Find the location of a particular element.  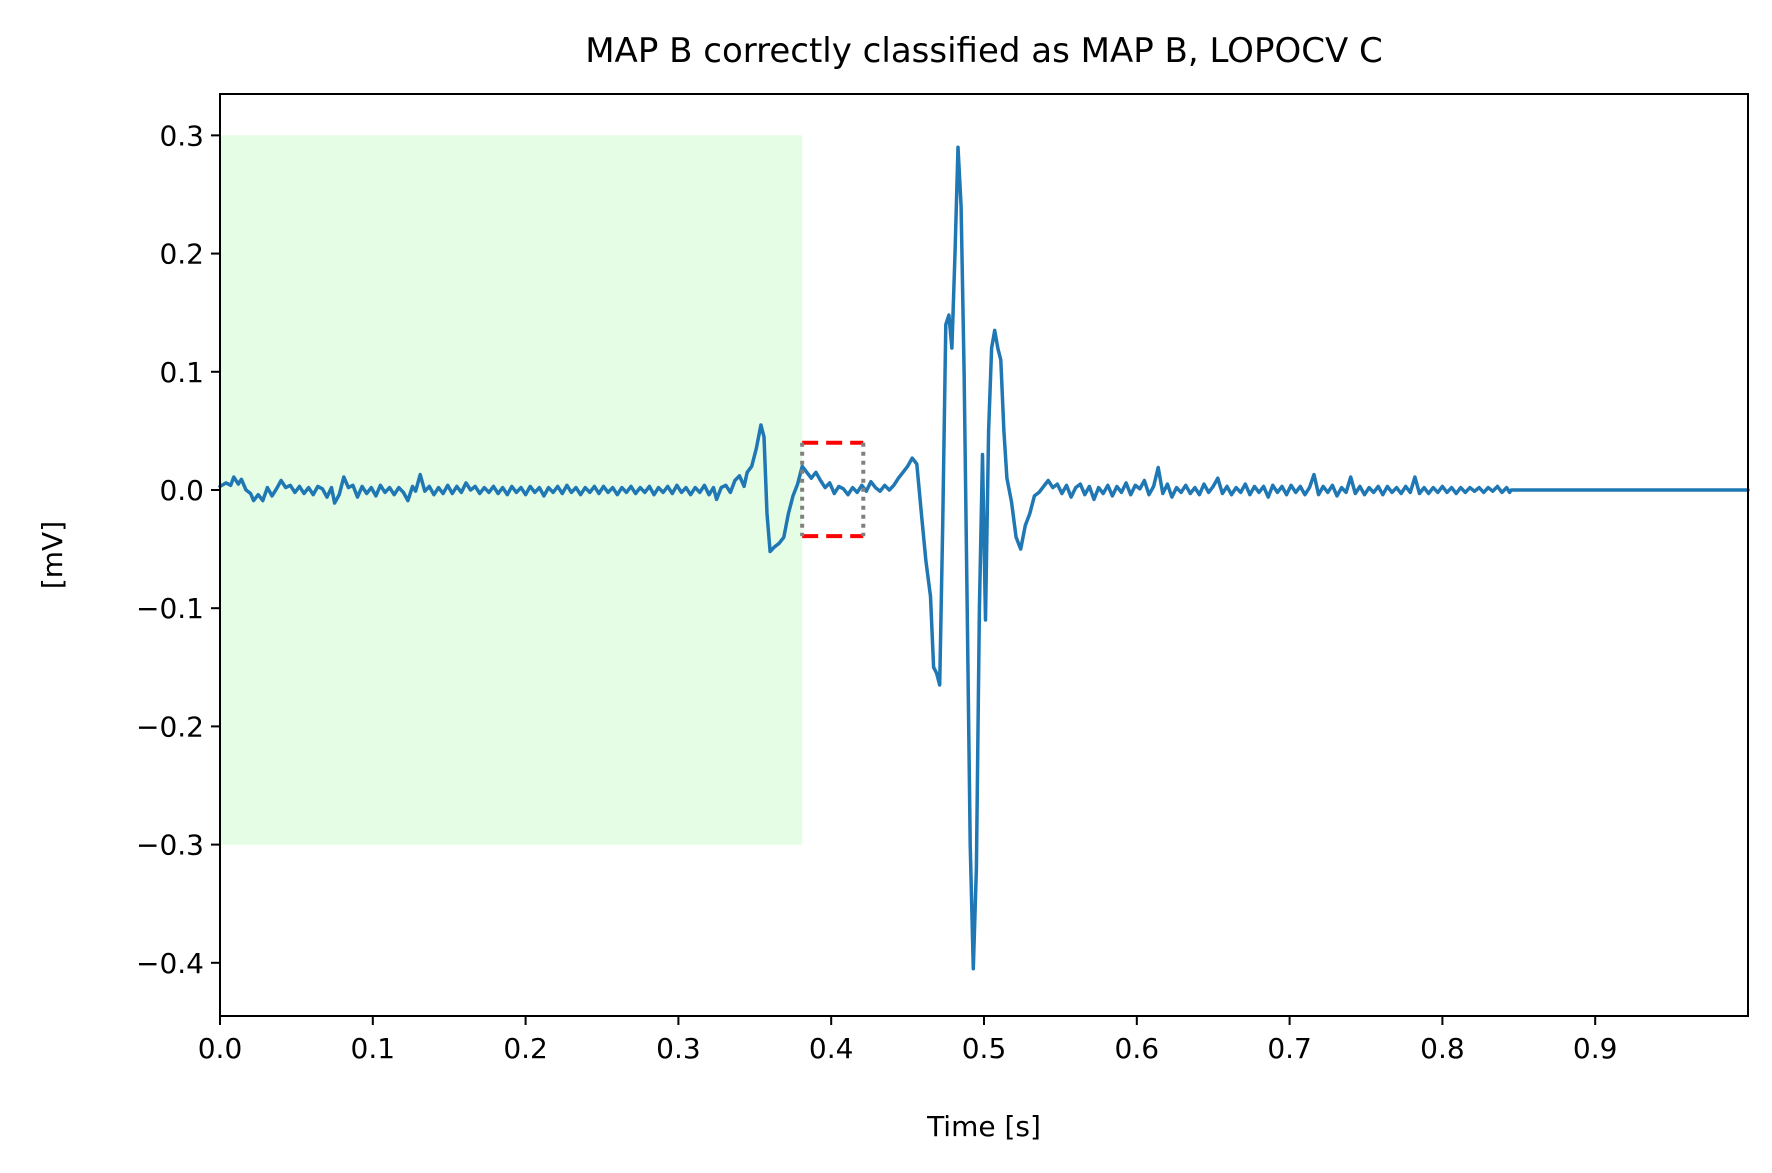

y-tick-label: 0.3 is located at coordinates (181, 135).